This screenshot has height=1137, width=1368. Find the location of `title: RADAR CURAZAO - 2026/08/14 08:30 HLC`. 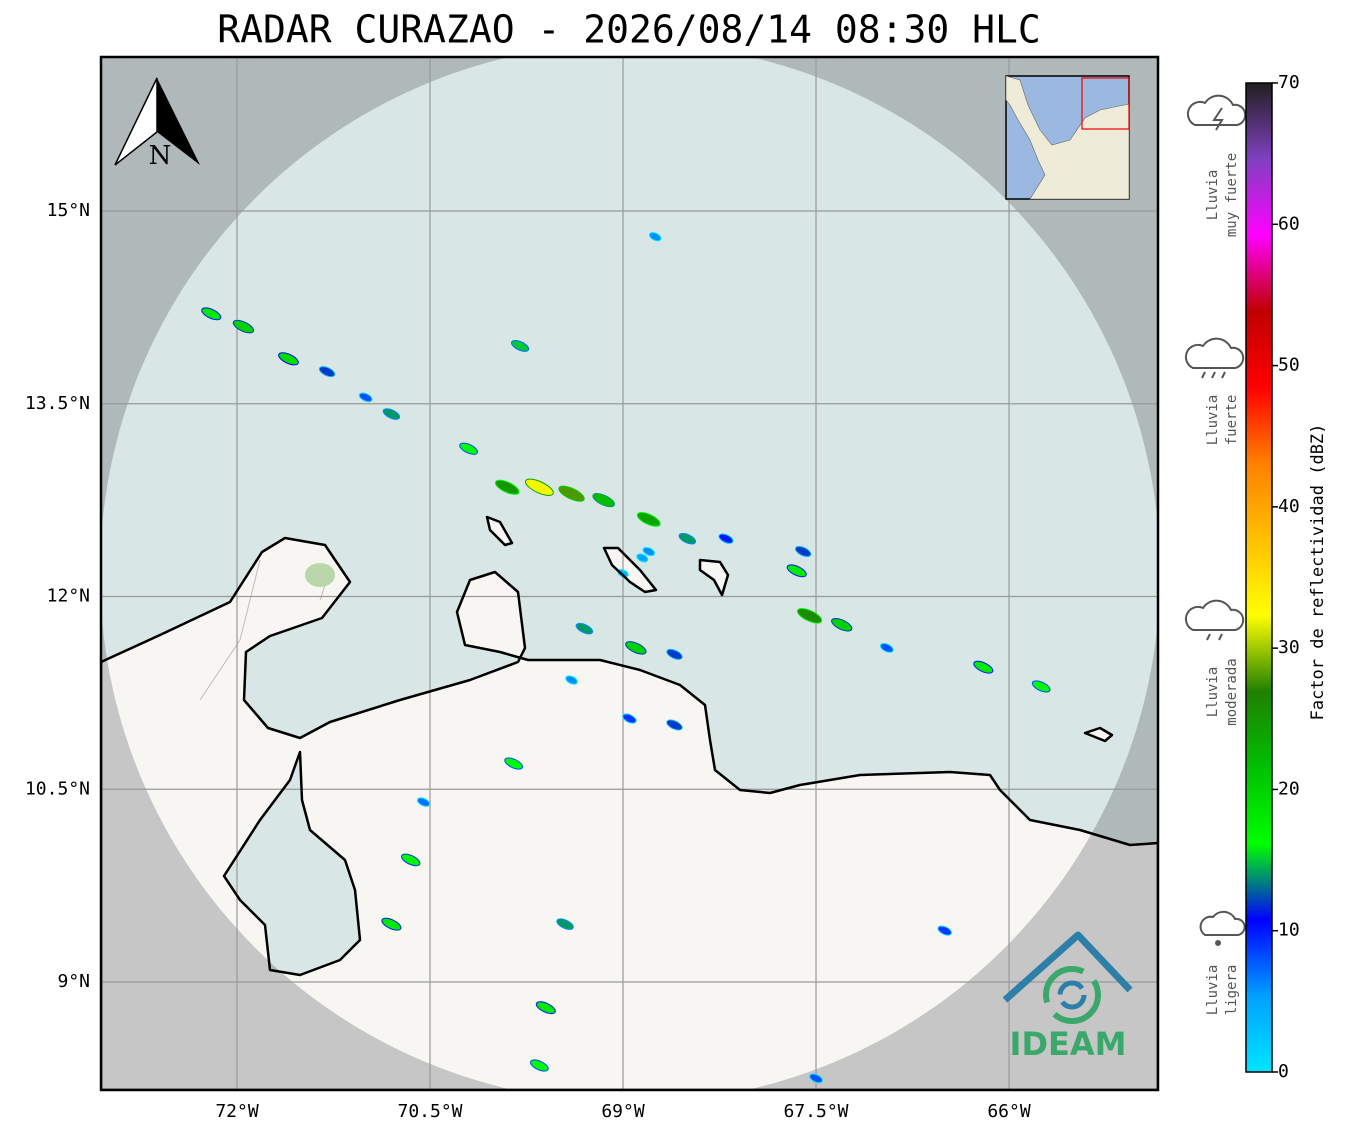

title: RADAR CURAZAO - 2026/08/14 08:30 HLC is located at coordinates (629, 30).